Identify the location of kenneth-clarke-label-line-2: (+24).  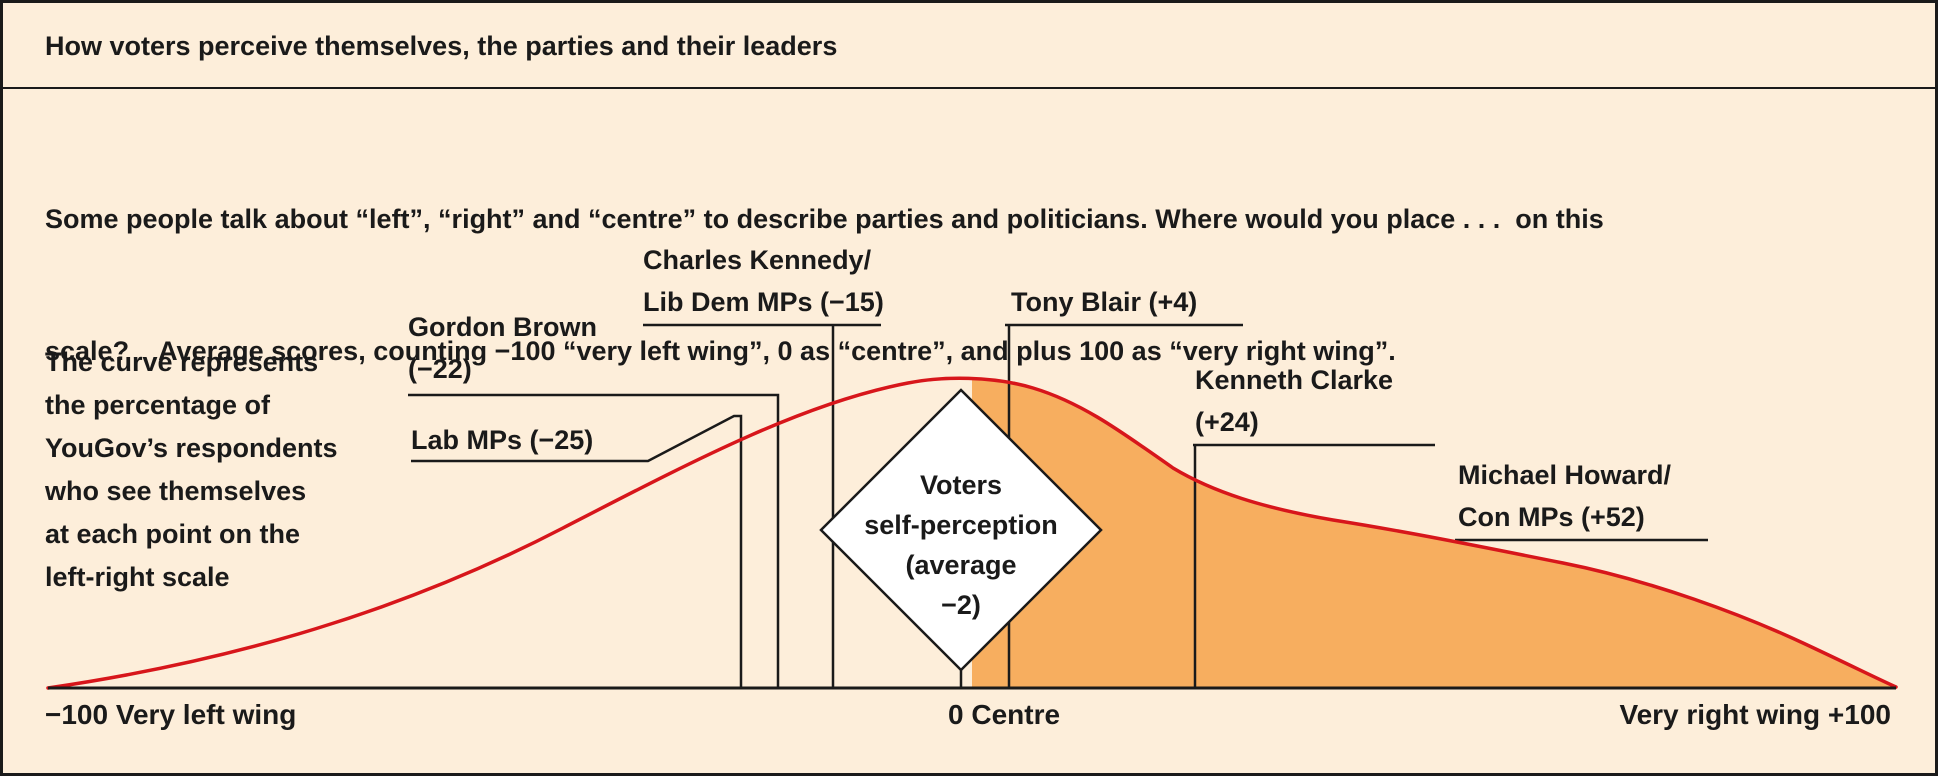
(1227, 422).